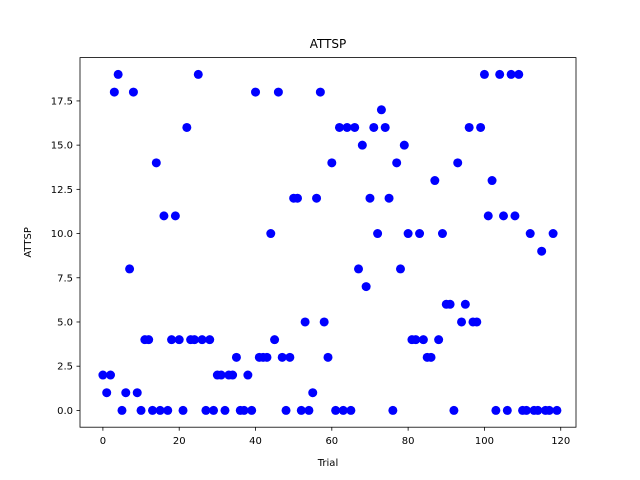 The width and height of the screenshot is (640, 480). I want to click on x-tick-label: 100, so click(484, 441).